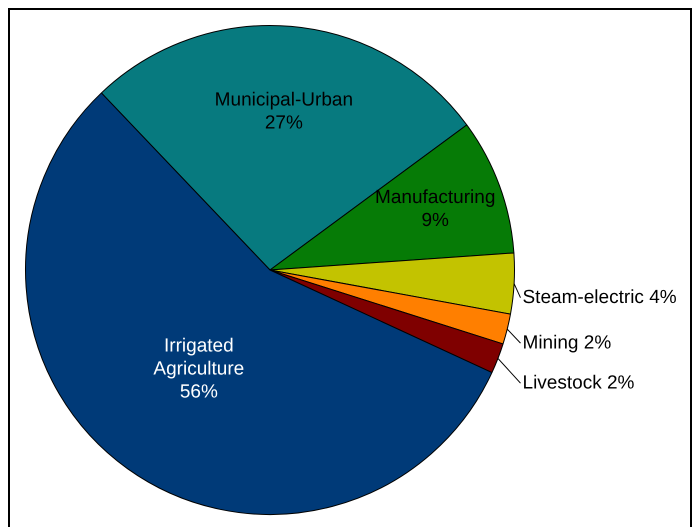 The image size is (696, 527). What do you see at coordinates (599, 297) in the screenshot?
I see `slice-label: Steam-electric 4%` at bounding box center [599, 297].